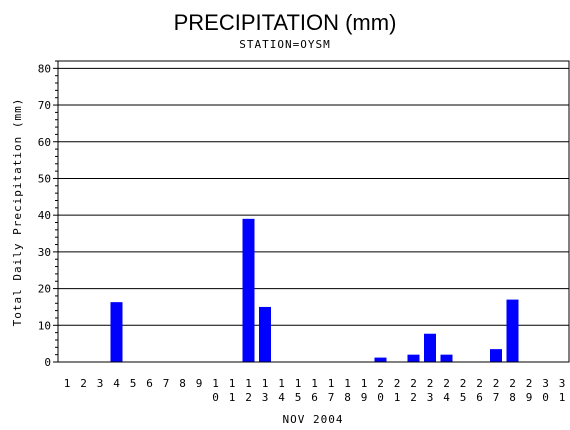 The width and height of the screenshot is (570, 430). Describe the element at coordinates (284, 44) in the screenshot. I see `chart-subtitle: STATION=OYSM` at that location.